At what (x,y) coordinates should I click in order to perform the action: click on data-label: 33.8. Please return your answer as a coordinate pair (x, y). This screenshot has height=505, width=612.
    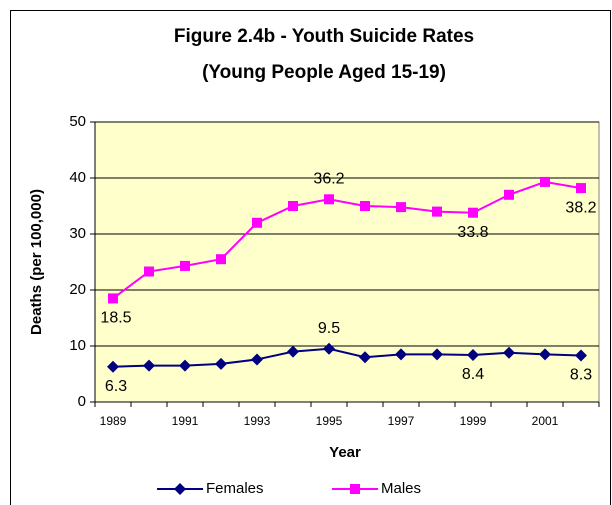
    Looking at the image, I should click on (472, 232).